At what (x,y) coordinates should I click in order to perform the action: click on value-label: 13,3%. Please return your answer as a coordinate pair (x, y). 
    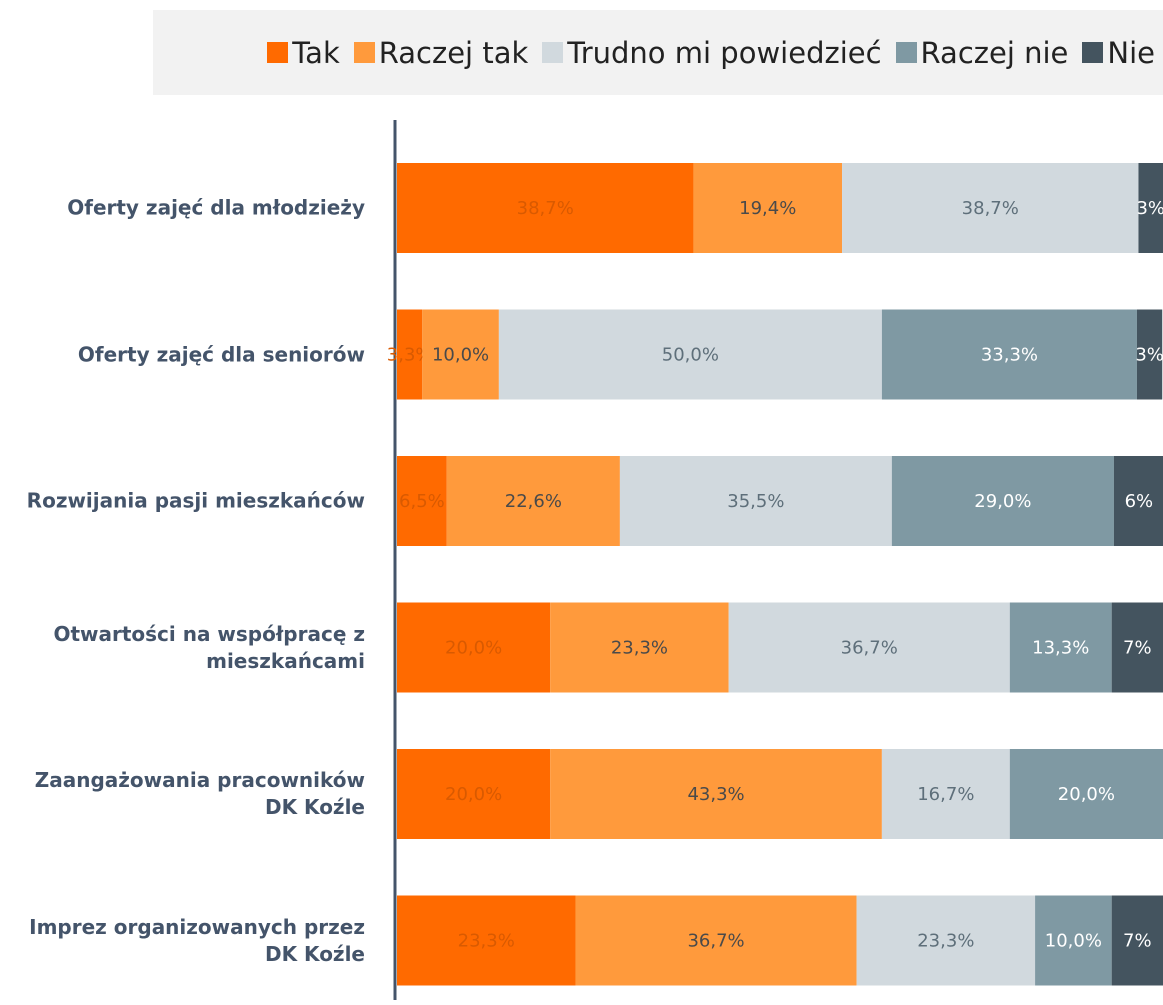
    Looking at the image, I should click on (1060, 648).